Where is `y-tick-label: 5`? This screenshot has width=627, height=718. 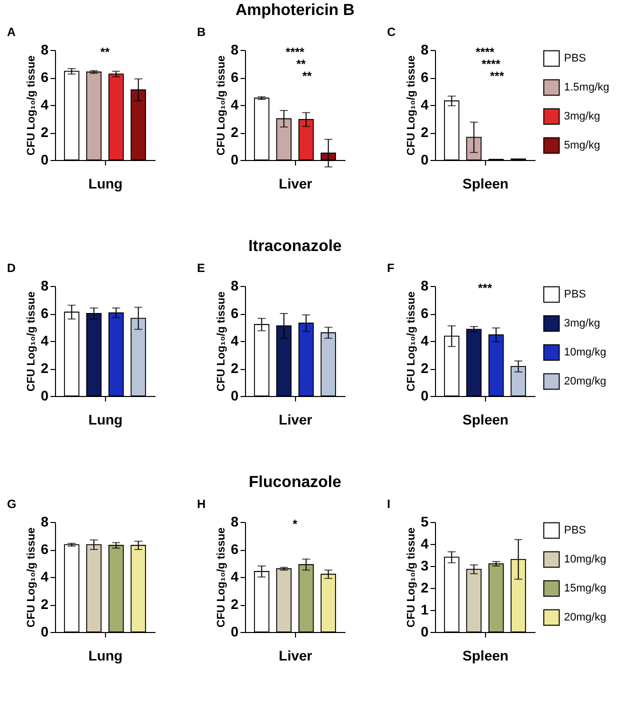 y-tick-label: 5 is located at coordinates (424, 522).